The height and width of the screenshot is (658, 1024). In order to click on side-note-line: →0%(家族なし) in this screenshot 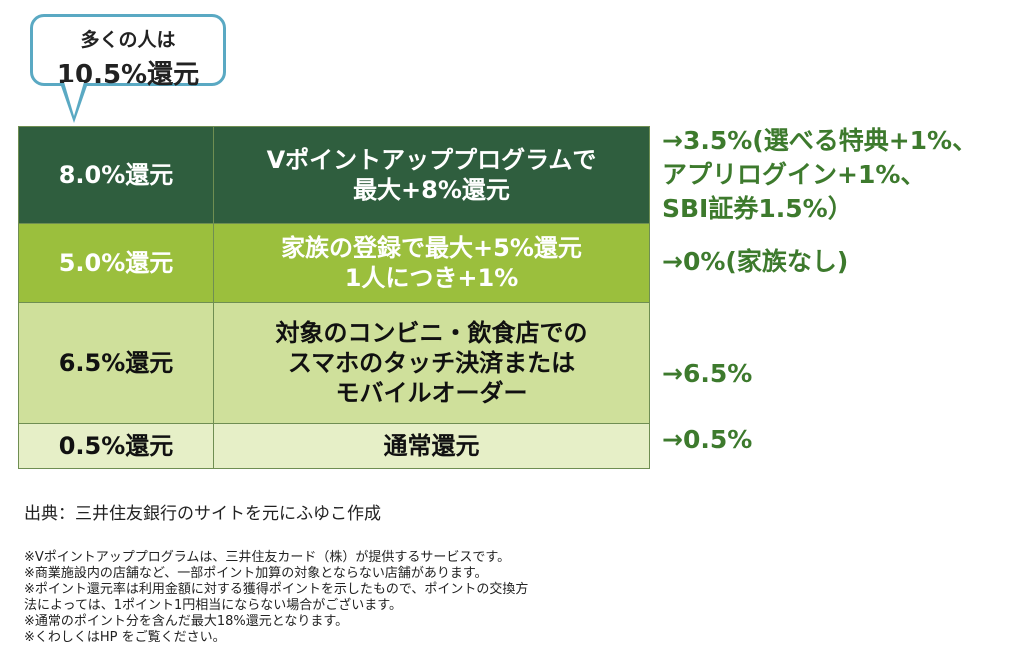, I will do `click(755, 261)`.